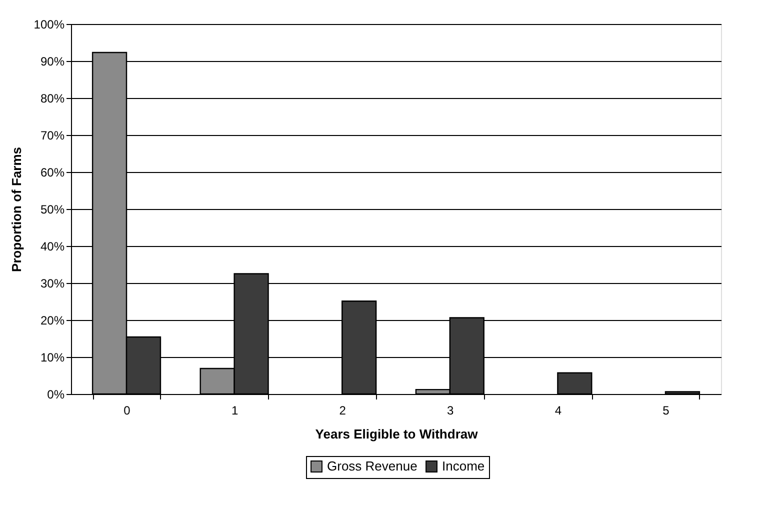 The height and width of the screenshot is (525, 775). Describe the element at coordinates (52, 99) in the screenshot. I see `y-tick-label: 80%` at that location.